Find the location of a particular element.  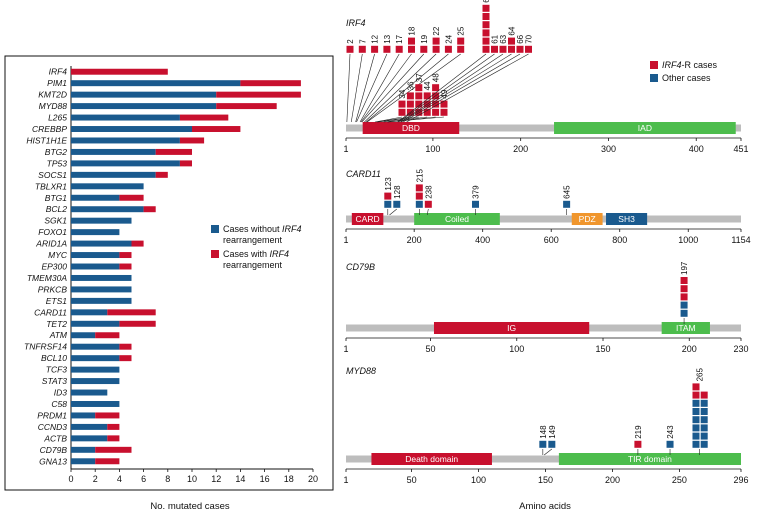

bar-with-crebbp is located at coordinates (216, 129).